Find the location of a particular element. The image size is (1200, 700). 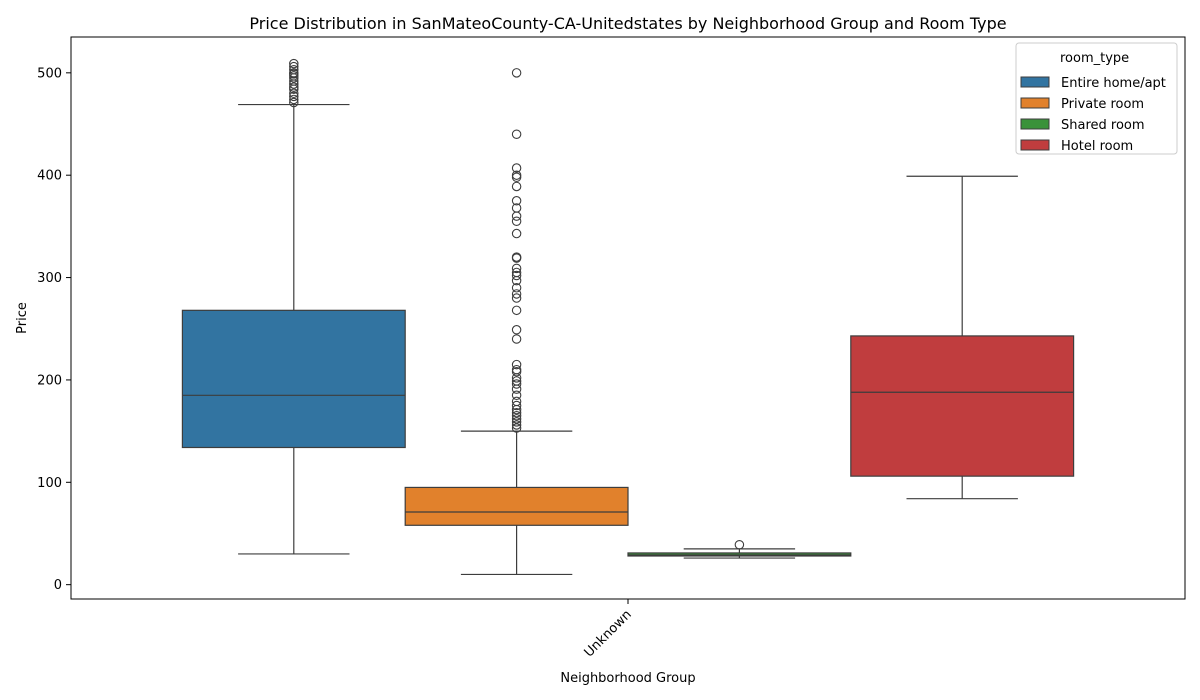

y-tick-label: 400 is located at coordinates (49, 176).